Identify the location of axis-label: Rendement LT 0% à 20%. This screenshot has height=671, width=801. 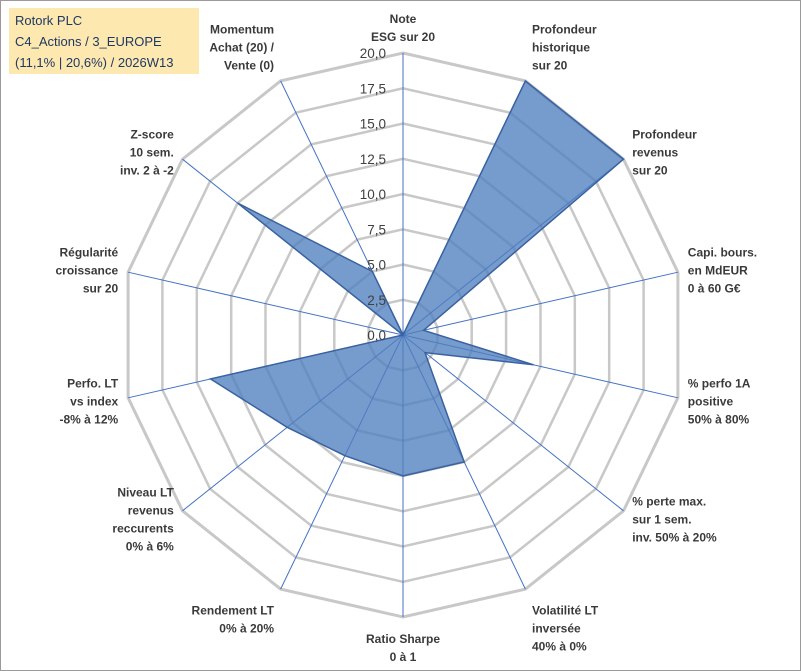
(233, 620).